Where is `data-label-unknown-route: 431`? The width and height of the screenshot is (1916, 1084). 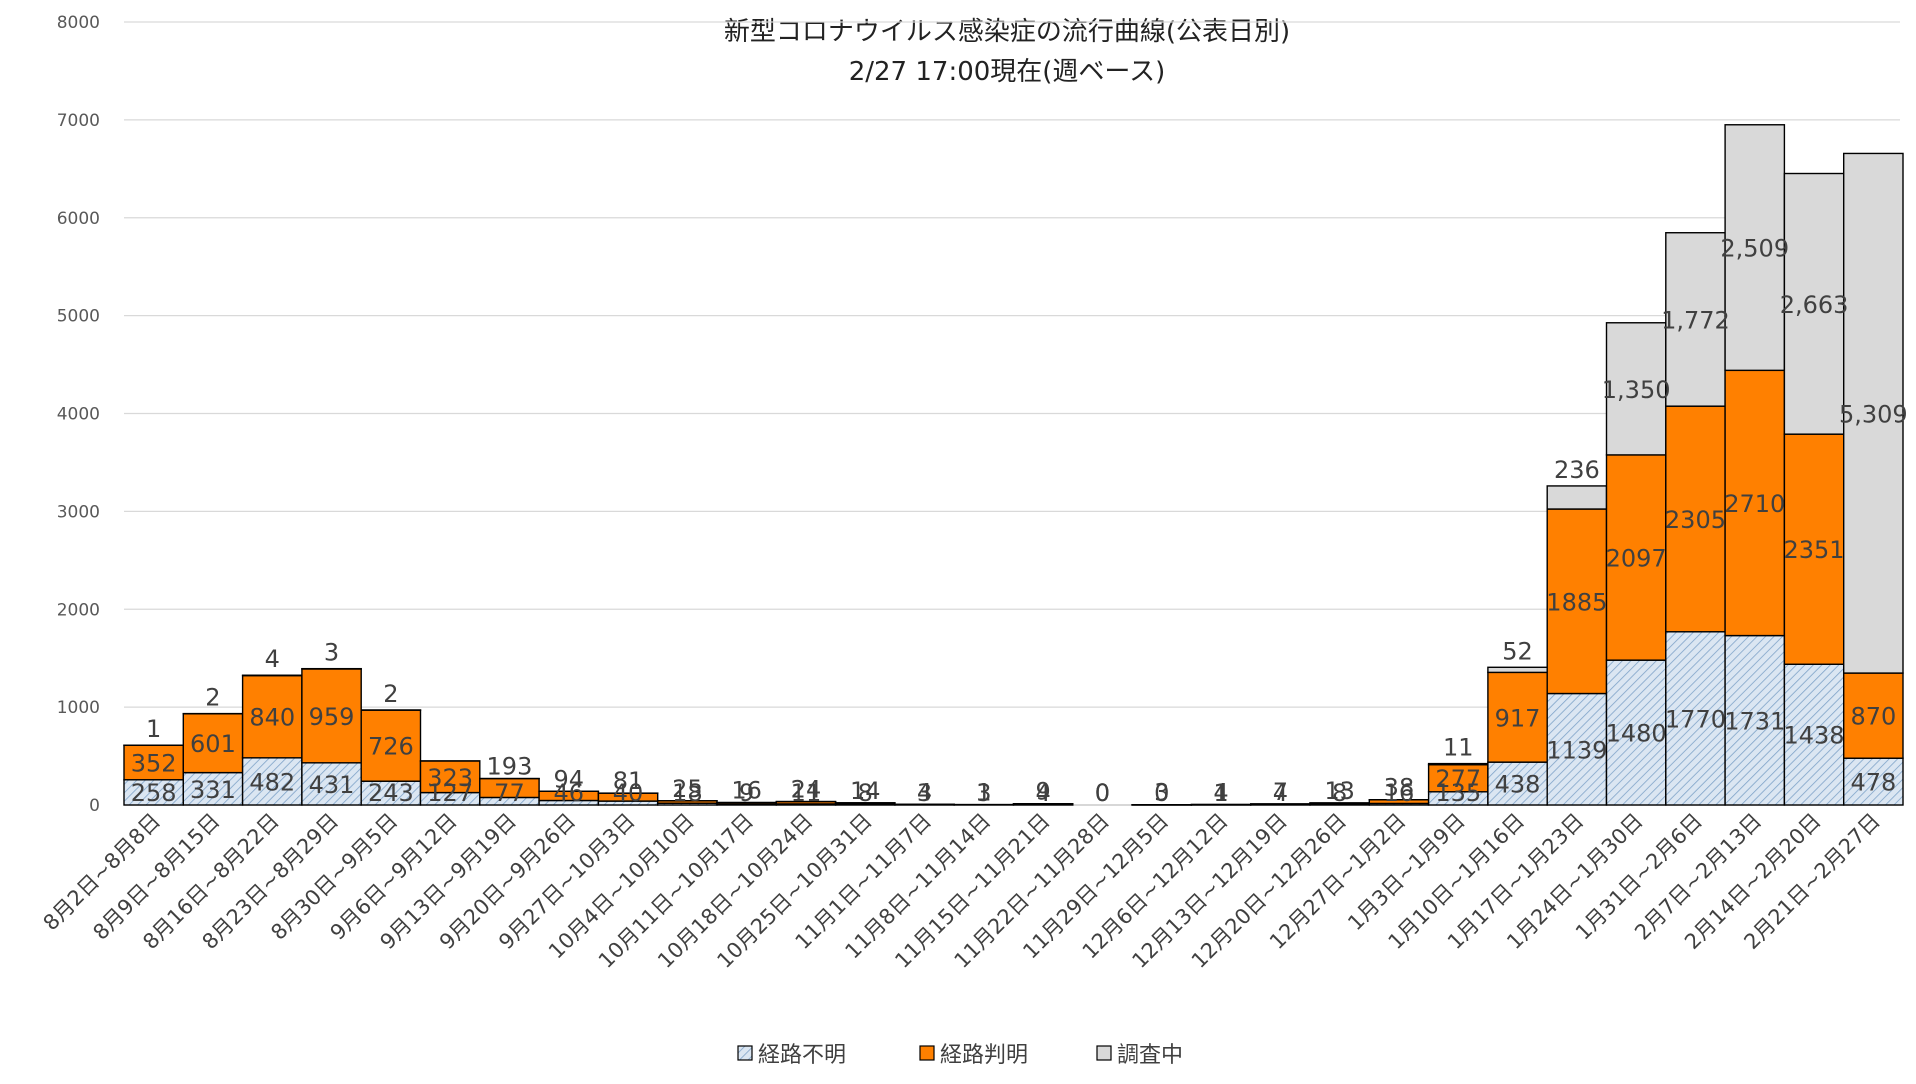
data-label-unknown-route: 431 is located at coordinates (332, 785).